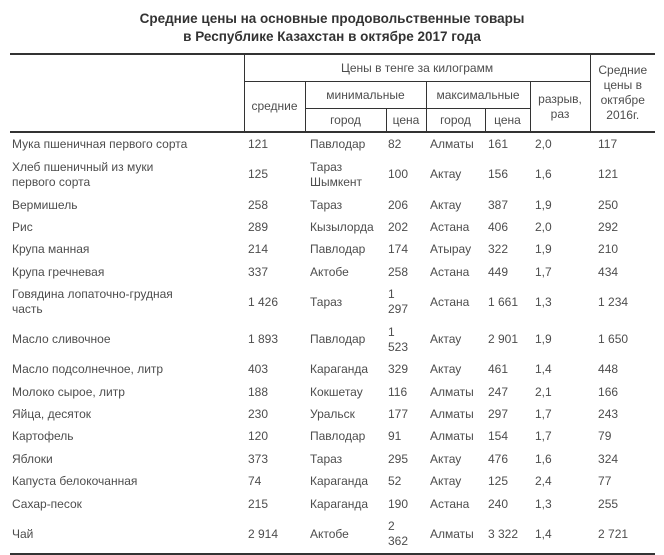 The image size is (664, 555). I want to click on gap-header: разрыв, раз, so click(560, 107).